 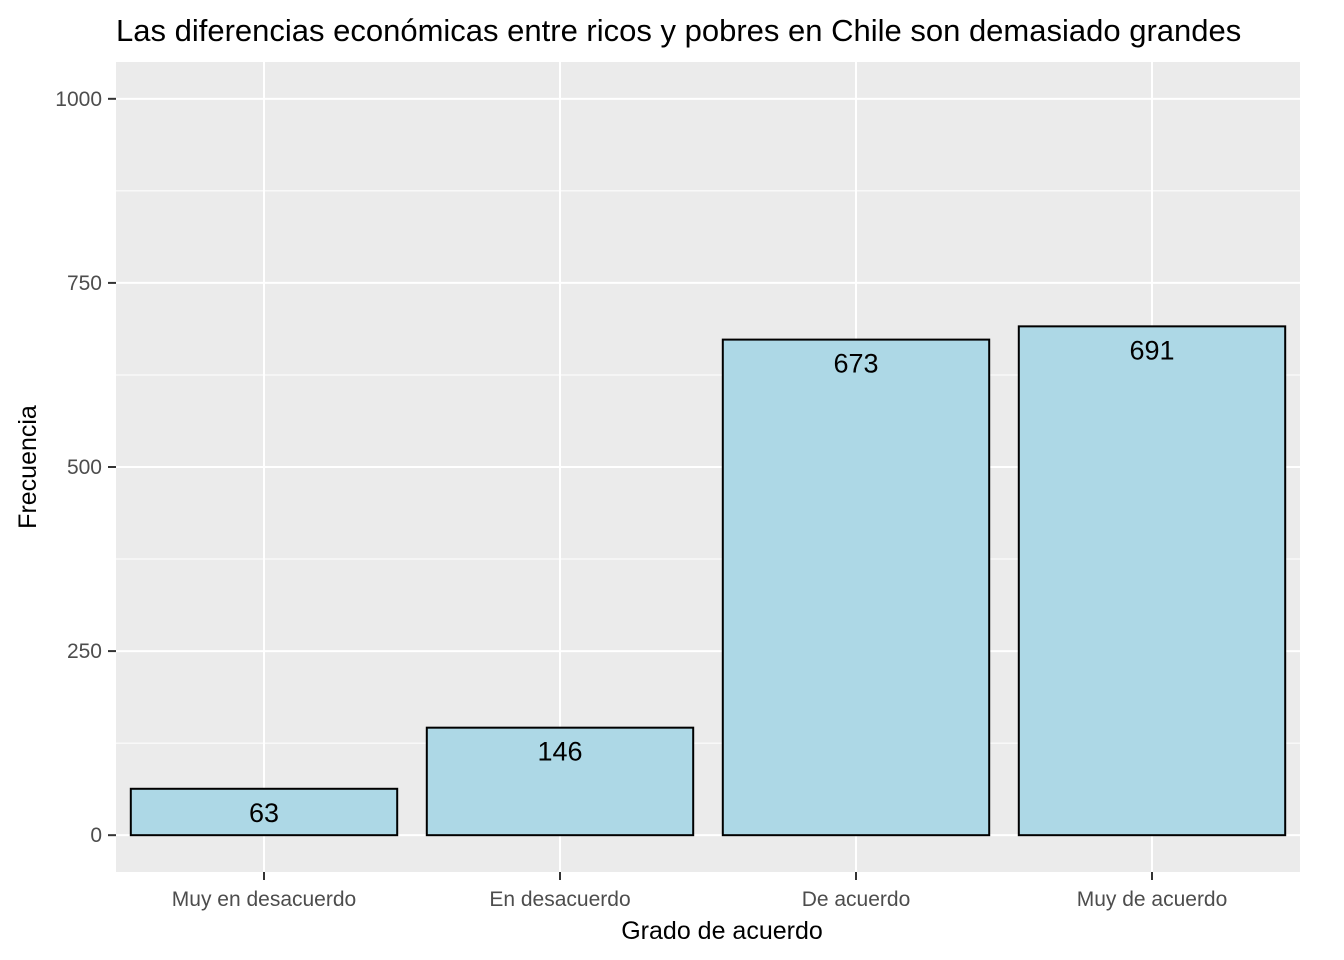 I want to click on y-axis: 0 250 500 750 1000, so click(x=85, y=467).